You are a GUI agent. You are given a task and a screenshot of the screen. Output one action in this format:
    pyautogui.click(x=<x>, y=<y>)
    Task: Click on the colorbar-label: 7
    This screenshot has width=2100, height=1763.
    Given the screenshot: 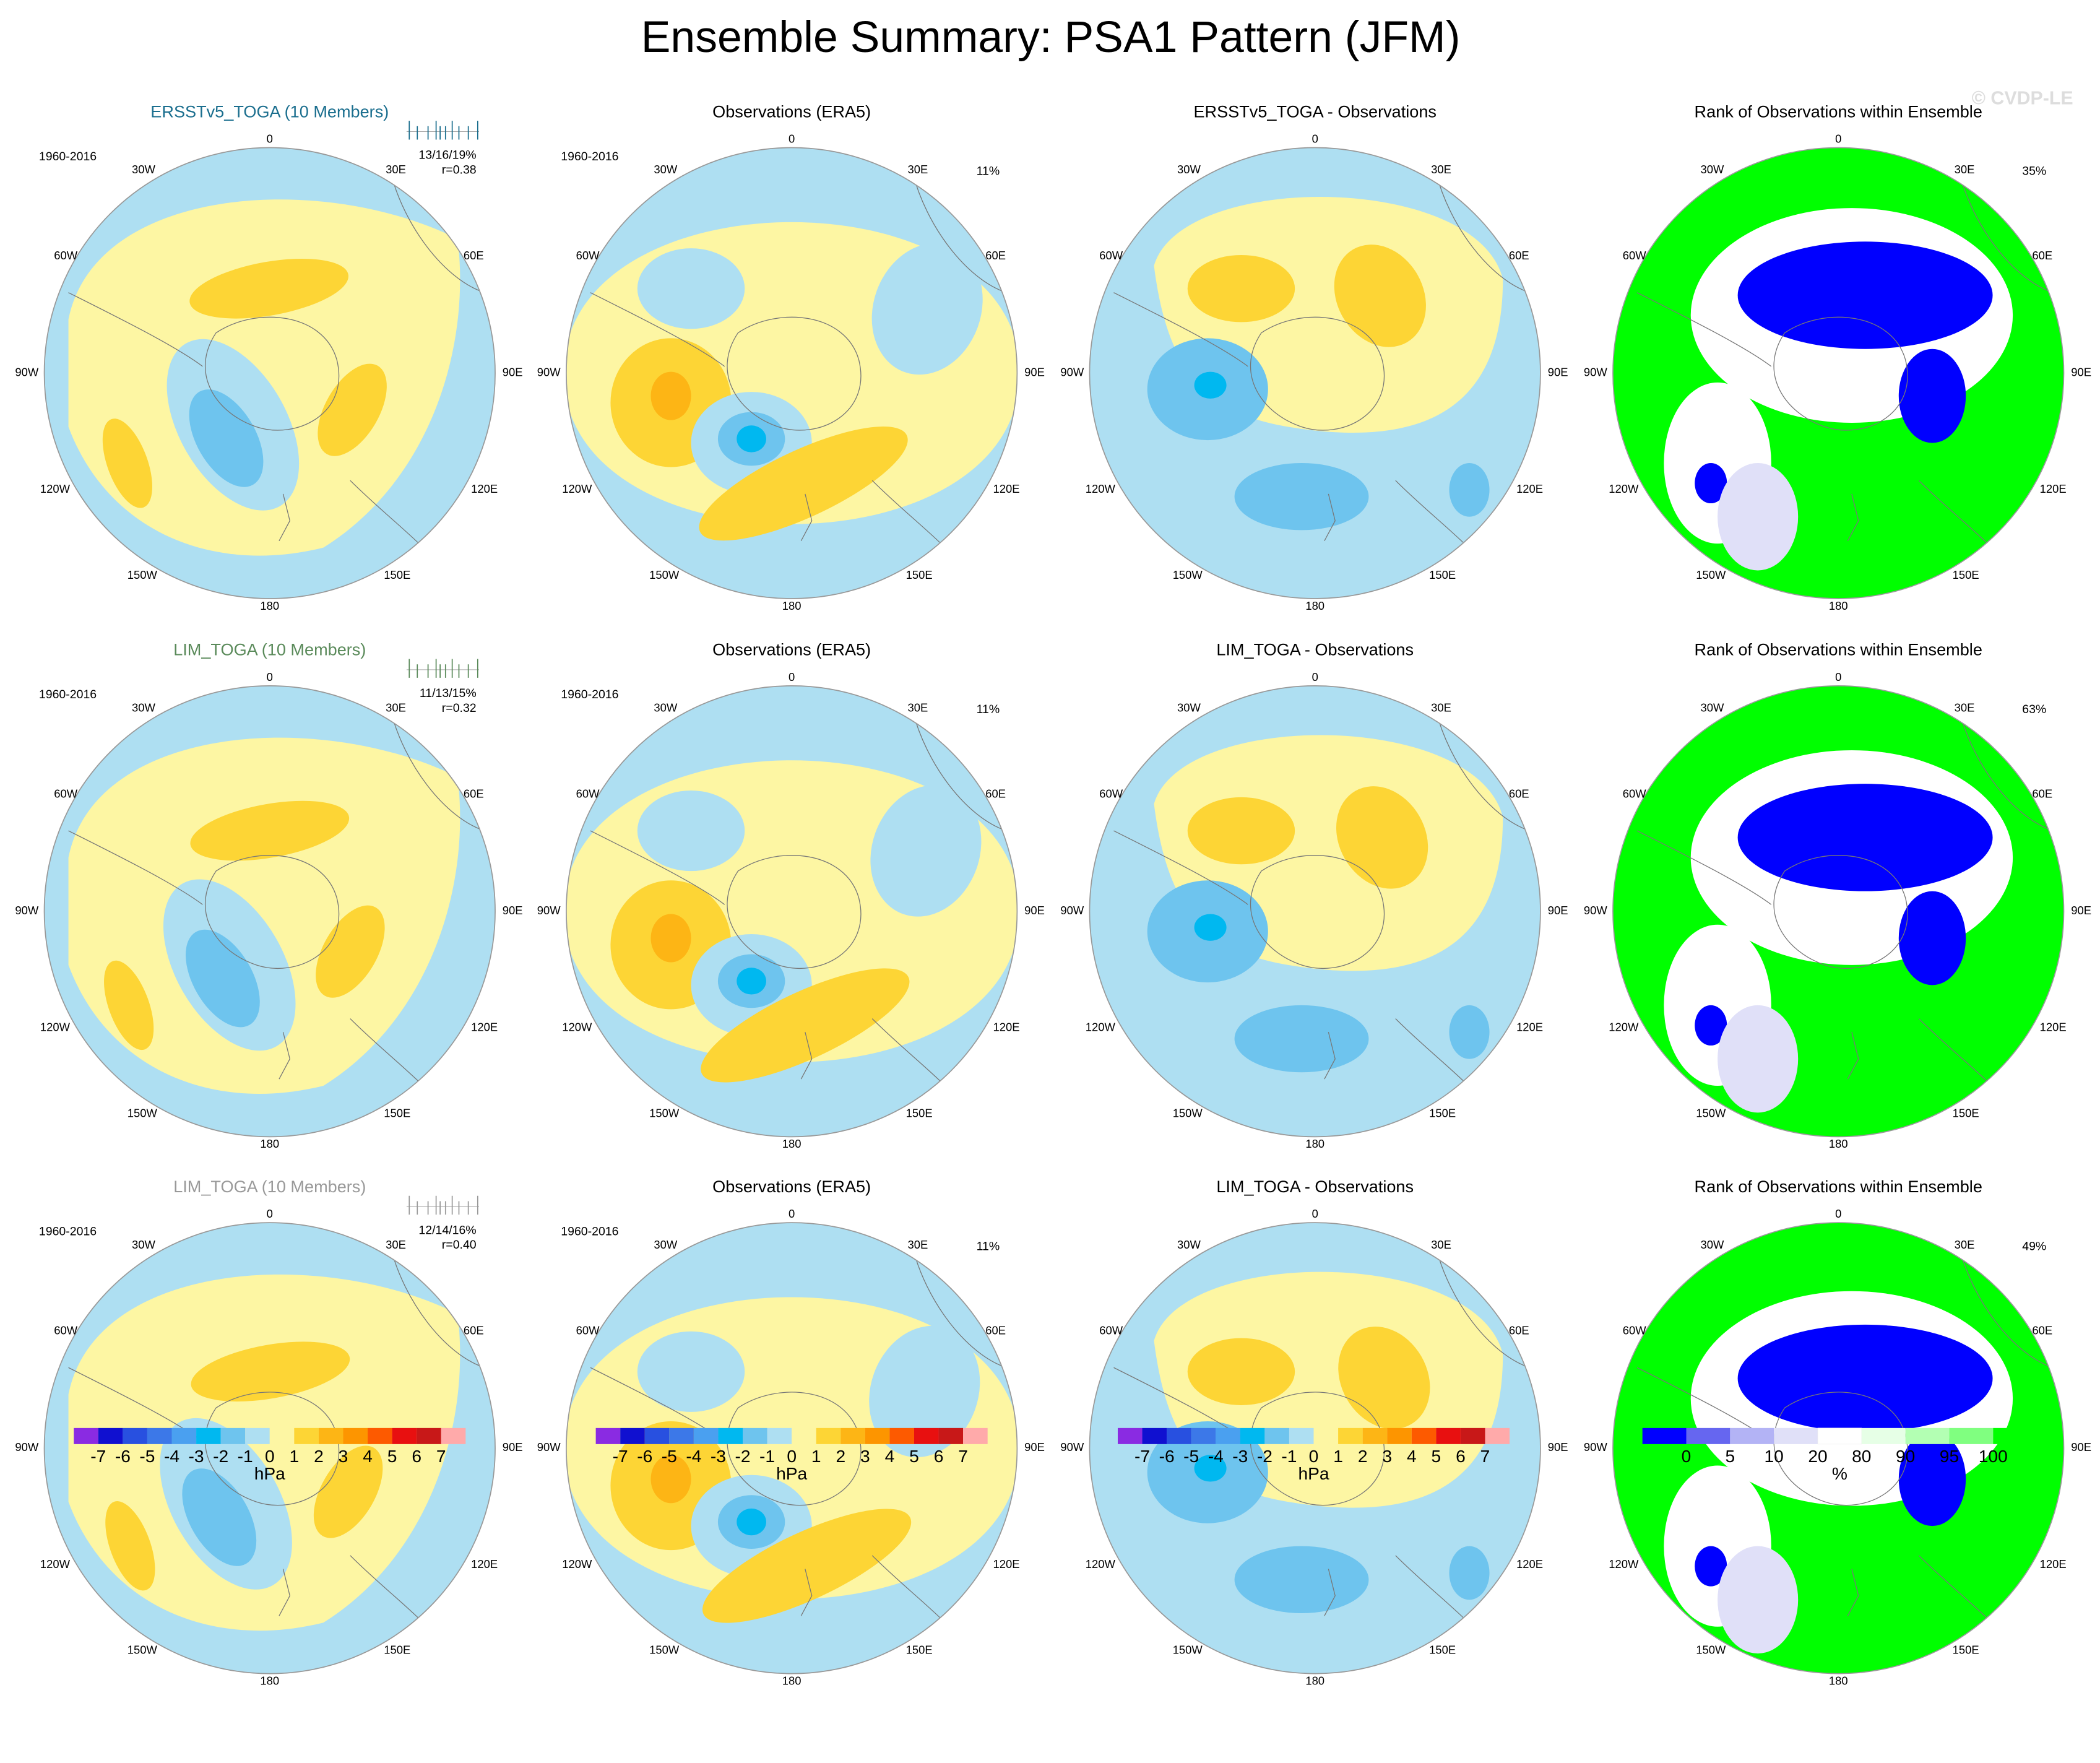 What is the action you would take?
    pyautogui.click(x=963, y=1456)
    